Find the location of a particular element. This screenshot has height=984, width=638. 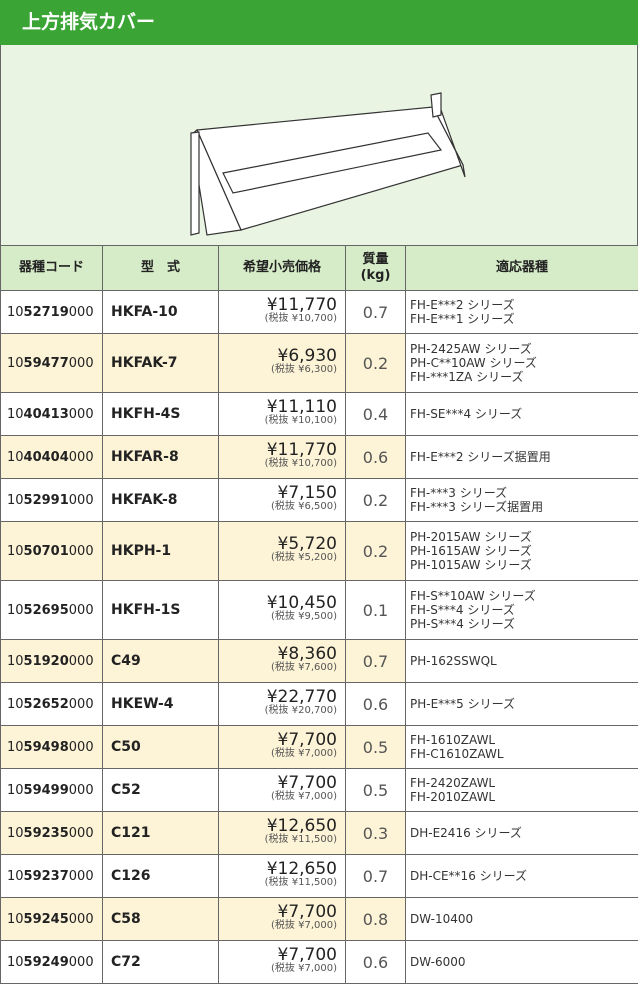

model: C121 is located at coordinates (161, 833).